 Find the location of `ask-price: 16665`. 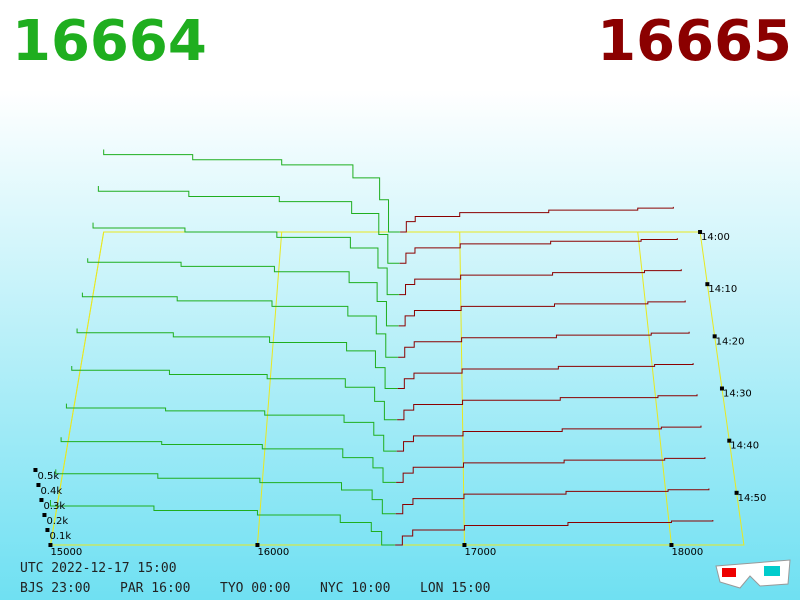

ask-price: 16665 is located at coordinates (694, 41).